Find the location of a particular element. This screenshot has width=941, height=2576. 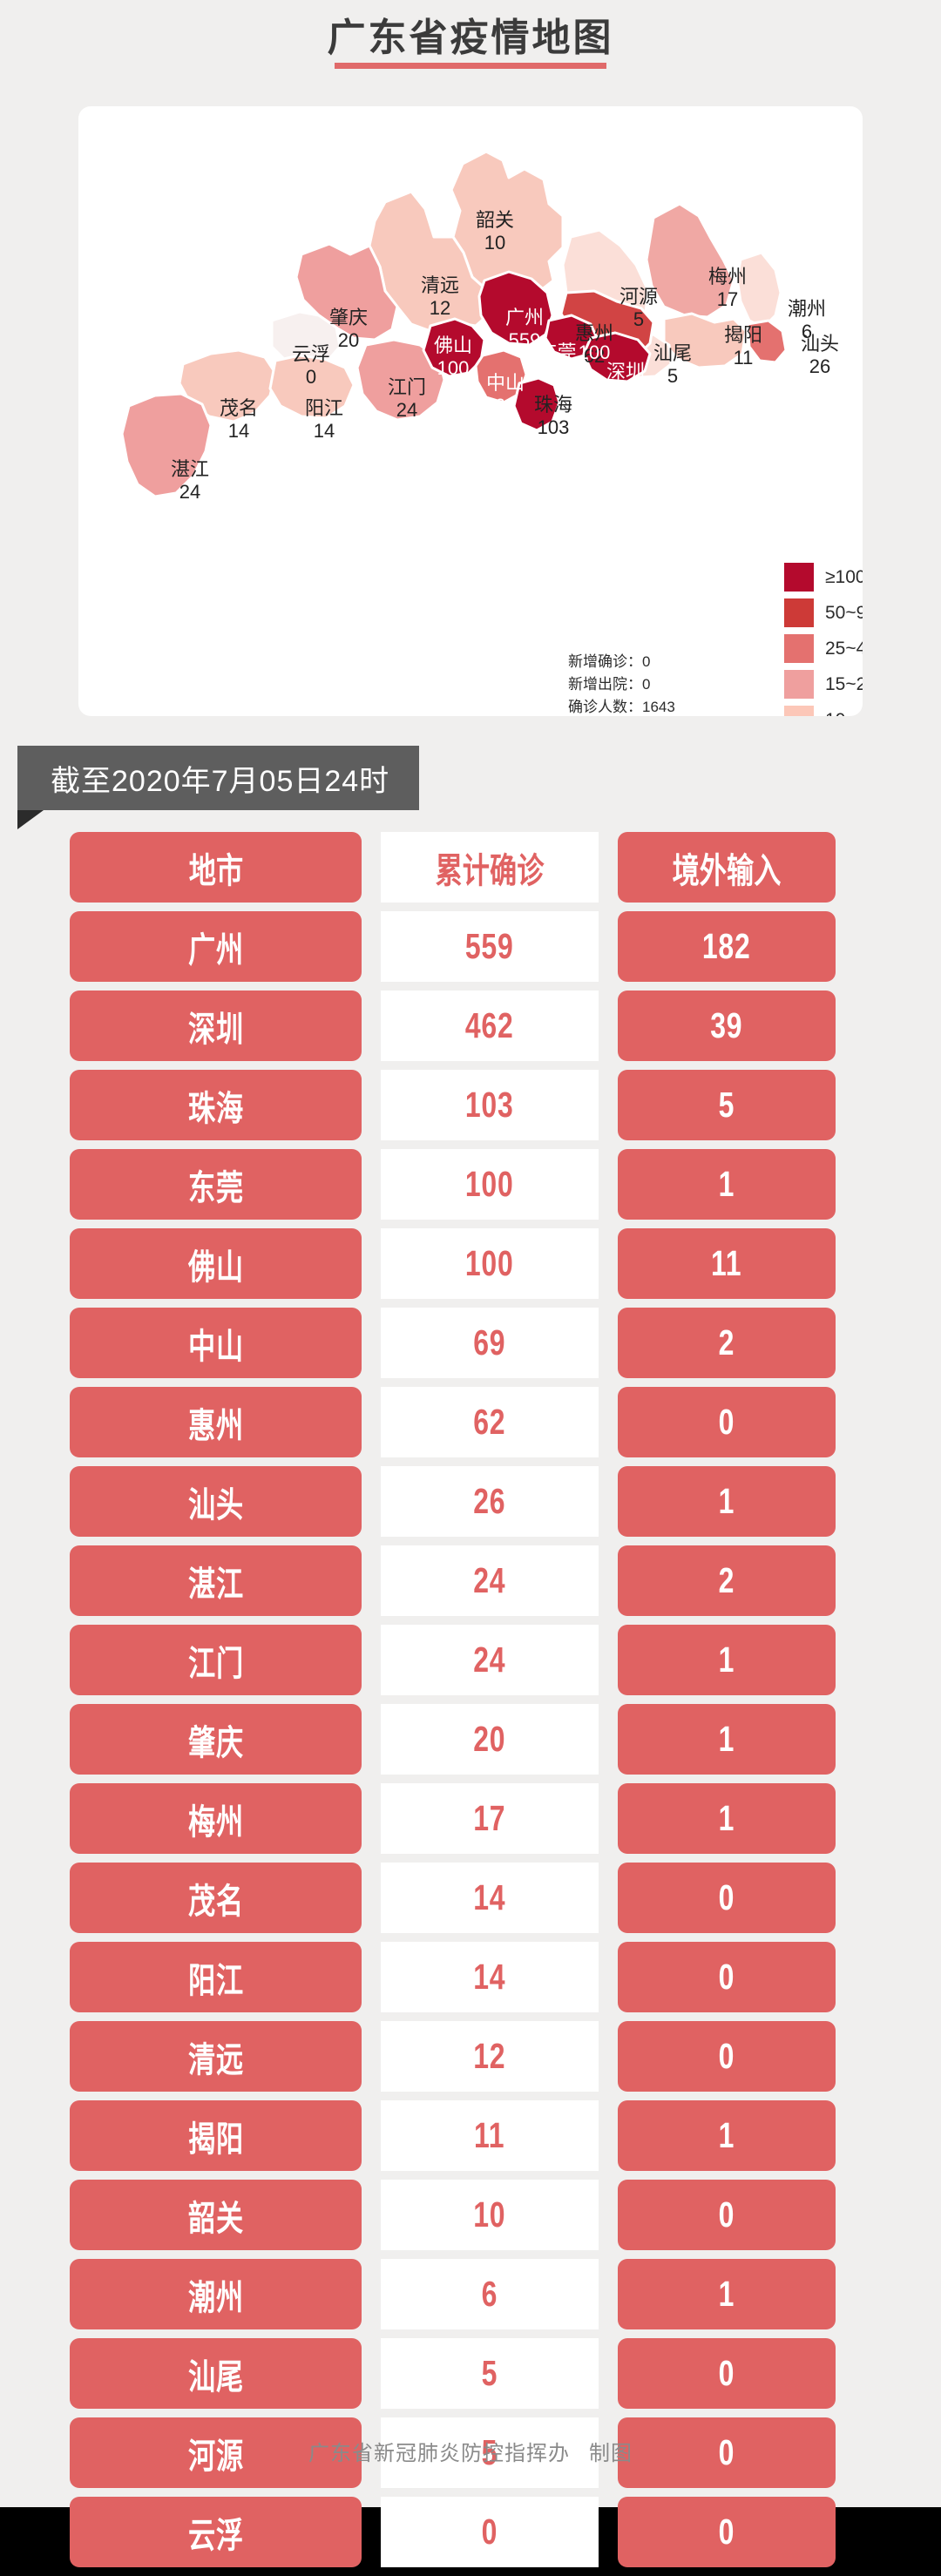

table-row: 汕尾 5 0 is located at coordinates (470, 2373).